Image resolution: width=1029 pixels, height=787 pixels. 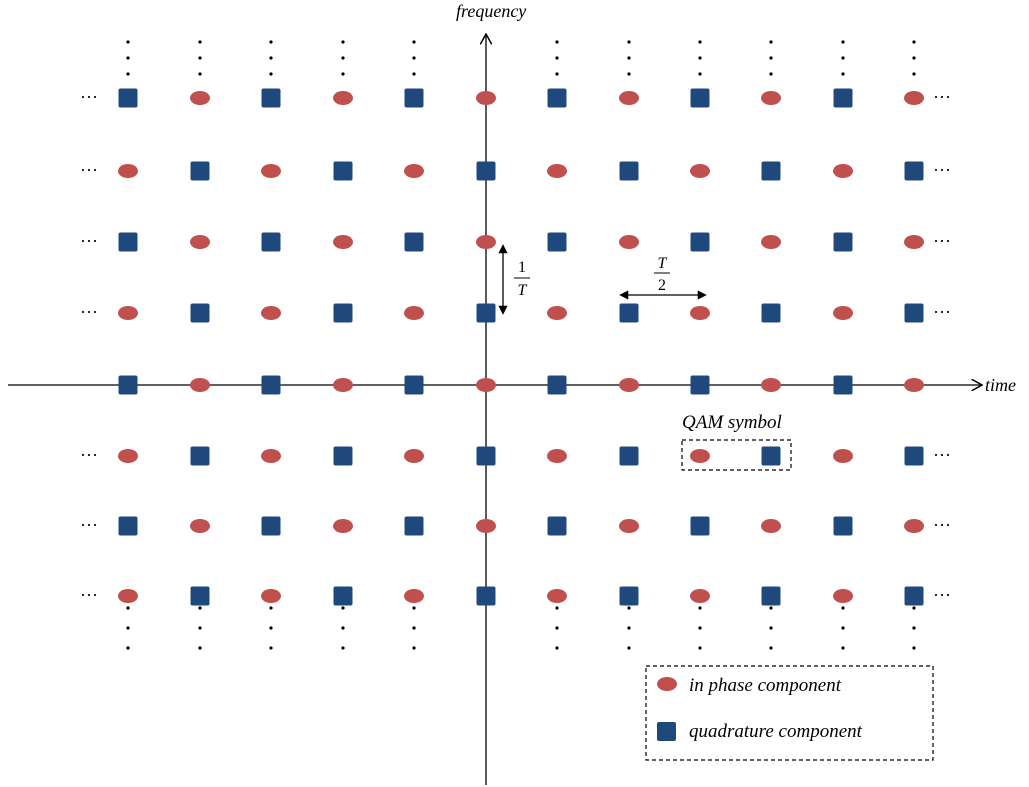 What do you see at coordinates (789, 713) in the screenshot?
I see `legend: in phase component quadrature component` at bounding box center [789, 713].